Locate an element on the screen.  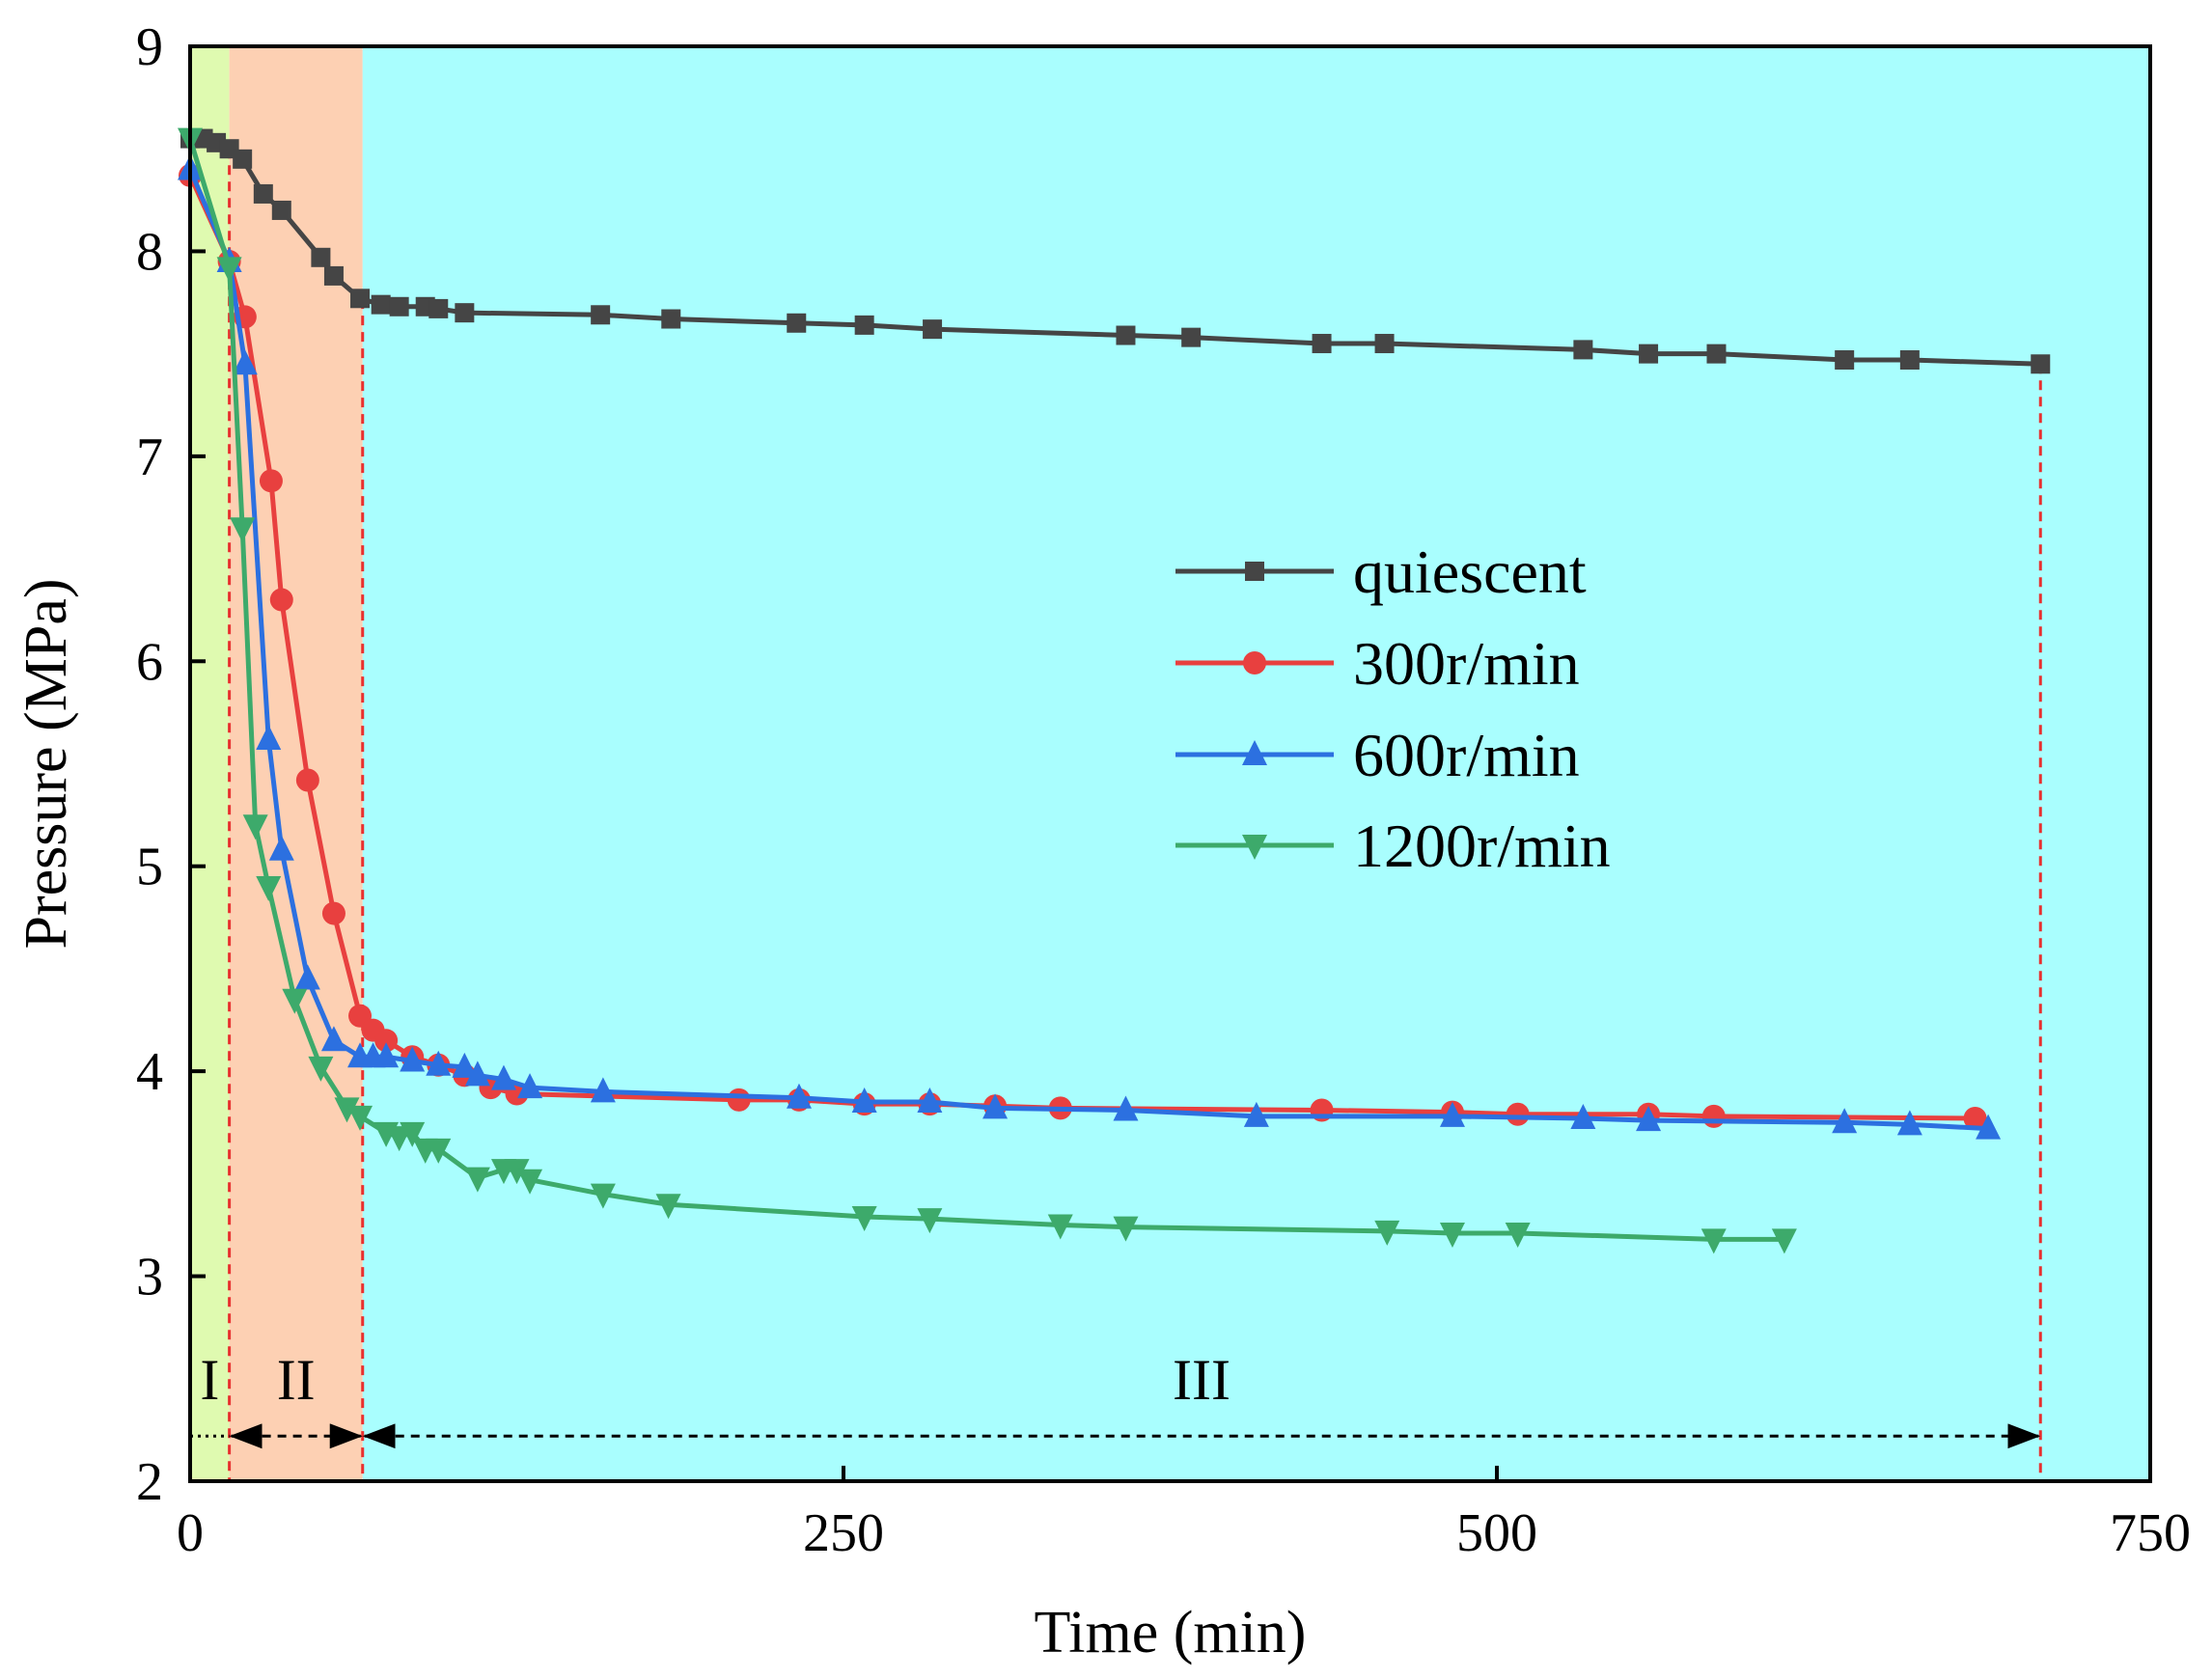
y-axis-ticks: 2 3 4 5 6 7 8 9 is located at coordinates (171, 764).